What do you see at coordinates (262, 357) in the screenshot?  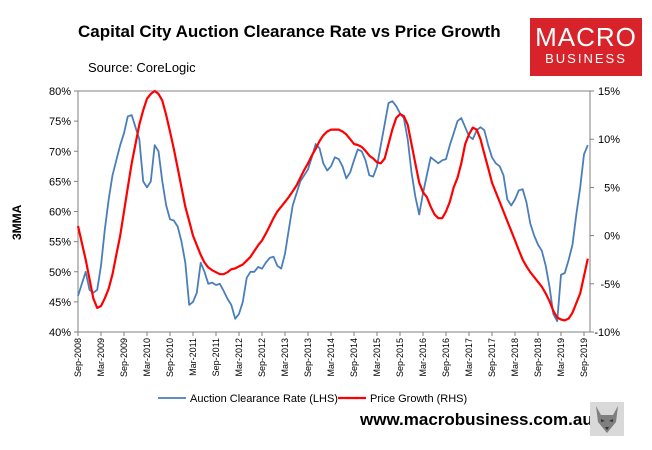 I see `x-tick-label: Sep-2012` at bounding box center [262, 357].